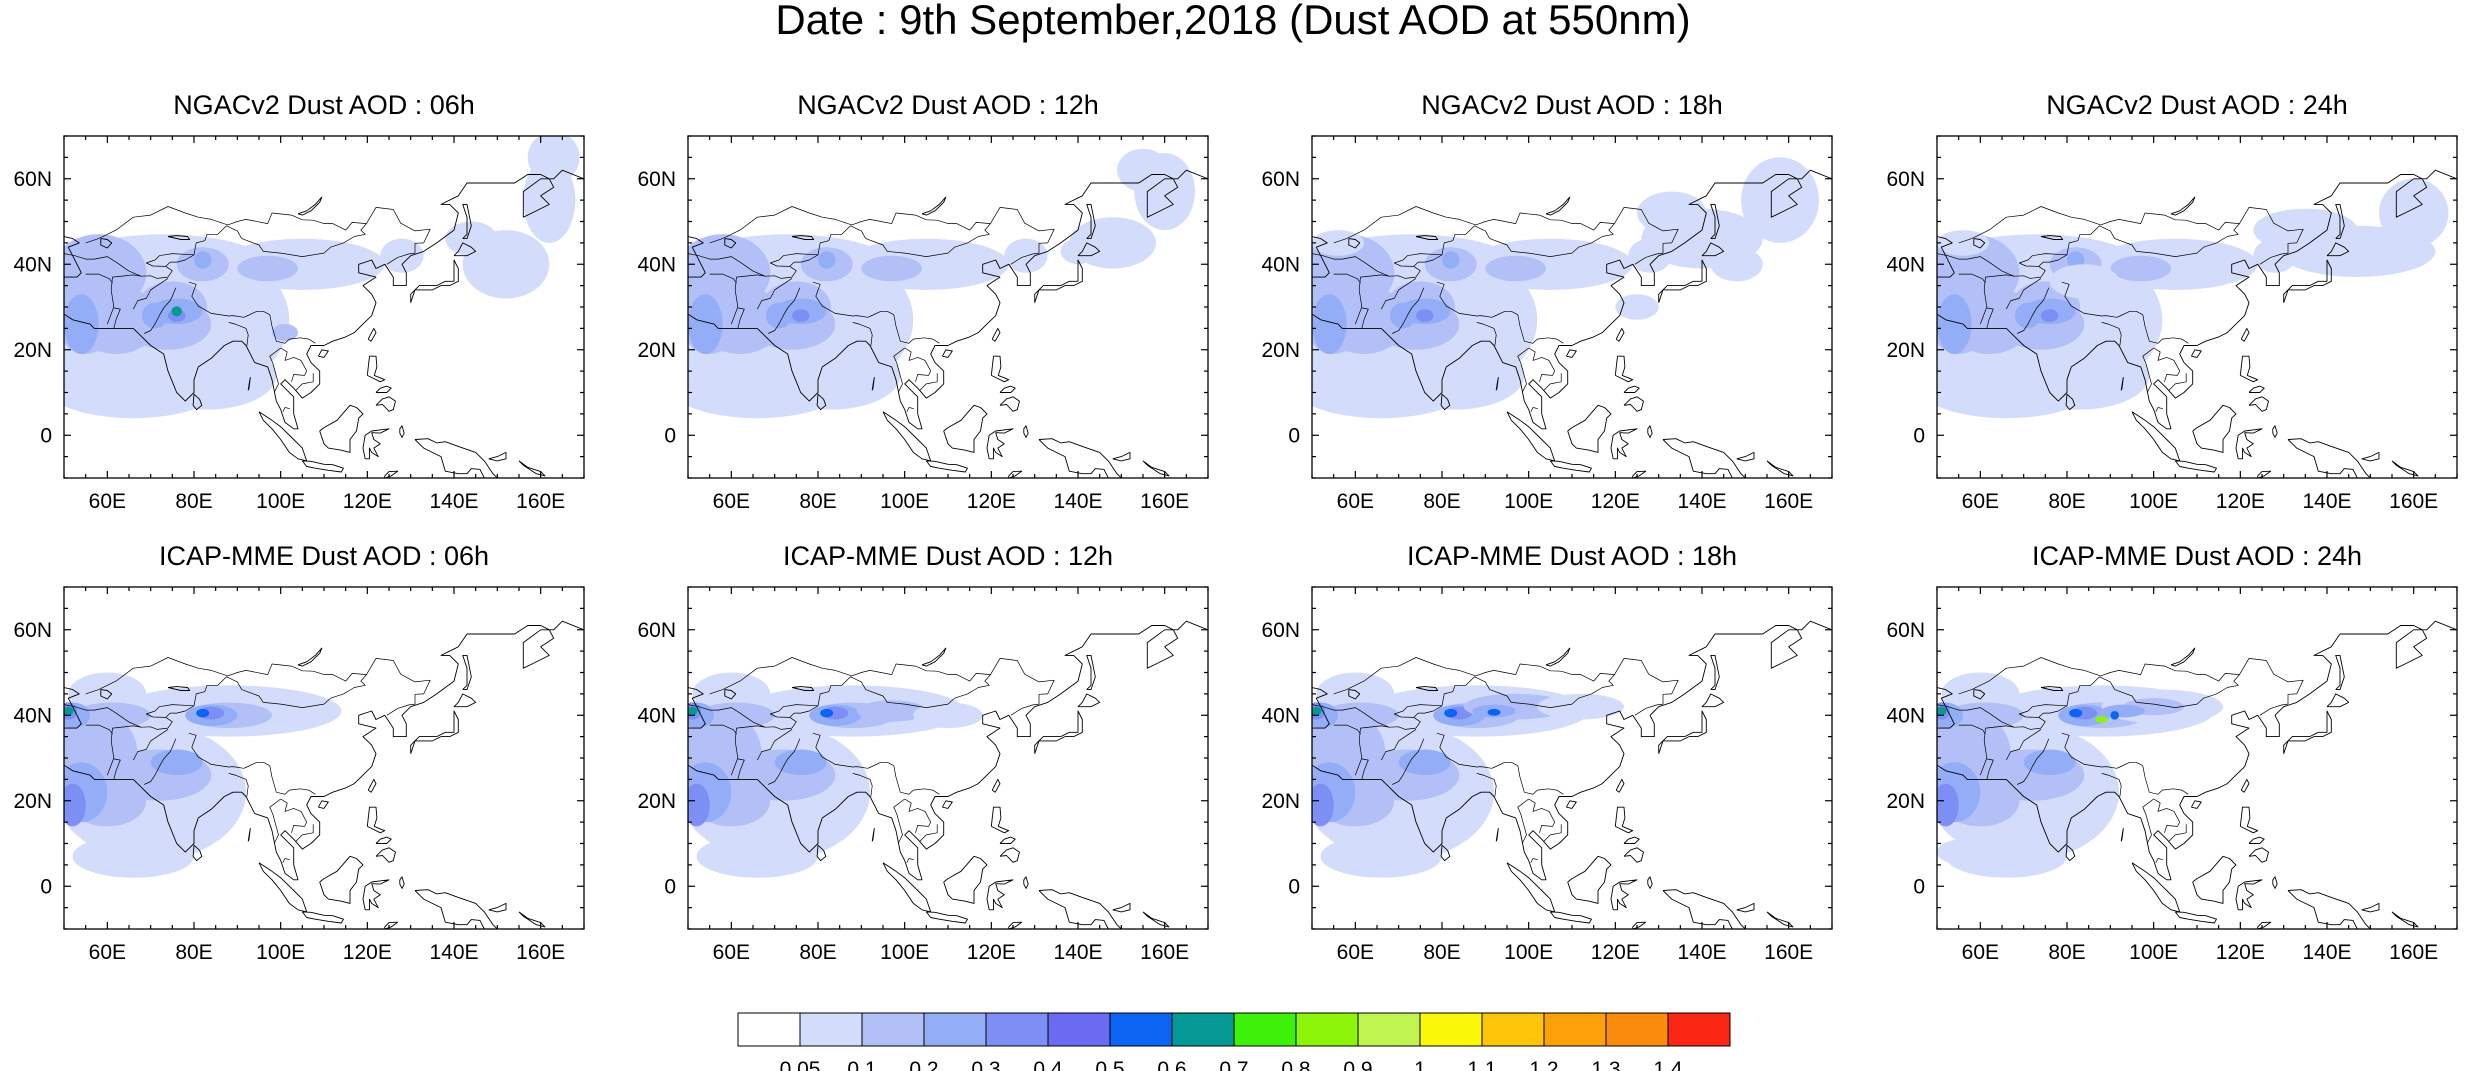 This screenshot has height=1071, width=2466. What do you see at coordinates (1572, 105) in the screenshot?
I see `panel-title: NGACv2 Dust AOD : 18h` at bounding box center [1572, 105].